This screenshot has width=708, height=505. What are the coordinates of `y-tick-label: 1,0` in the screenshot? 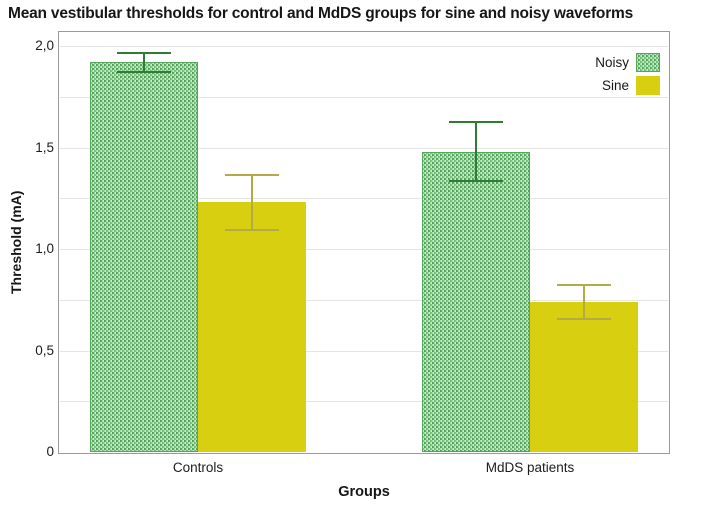 It's located at (44, 249).